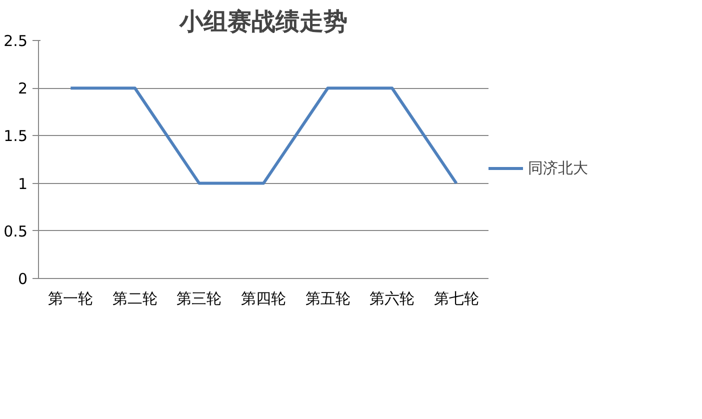 This screenshot has width=702, height=419. What do you see at coordinates (199, 299) in the screenshot?
I see `x-tick-label: 第三轮` at bounding box center [199, 299].